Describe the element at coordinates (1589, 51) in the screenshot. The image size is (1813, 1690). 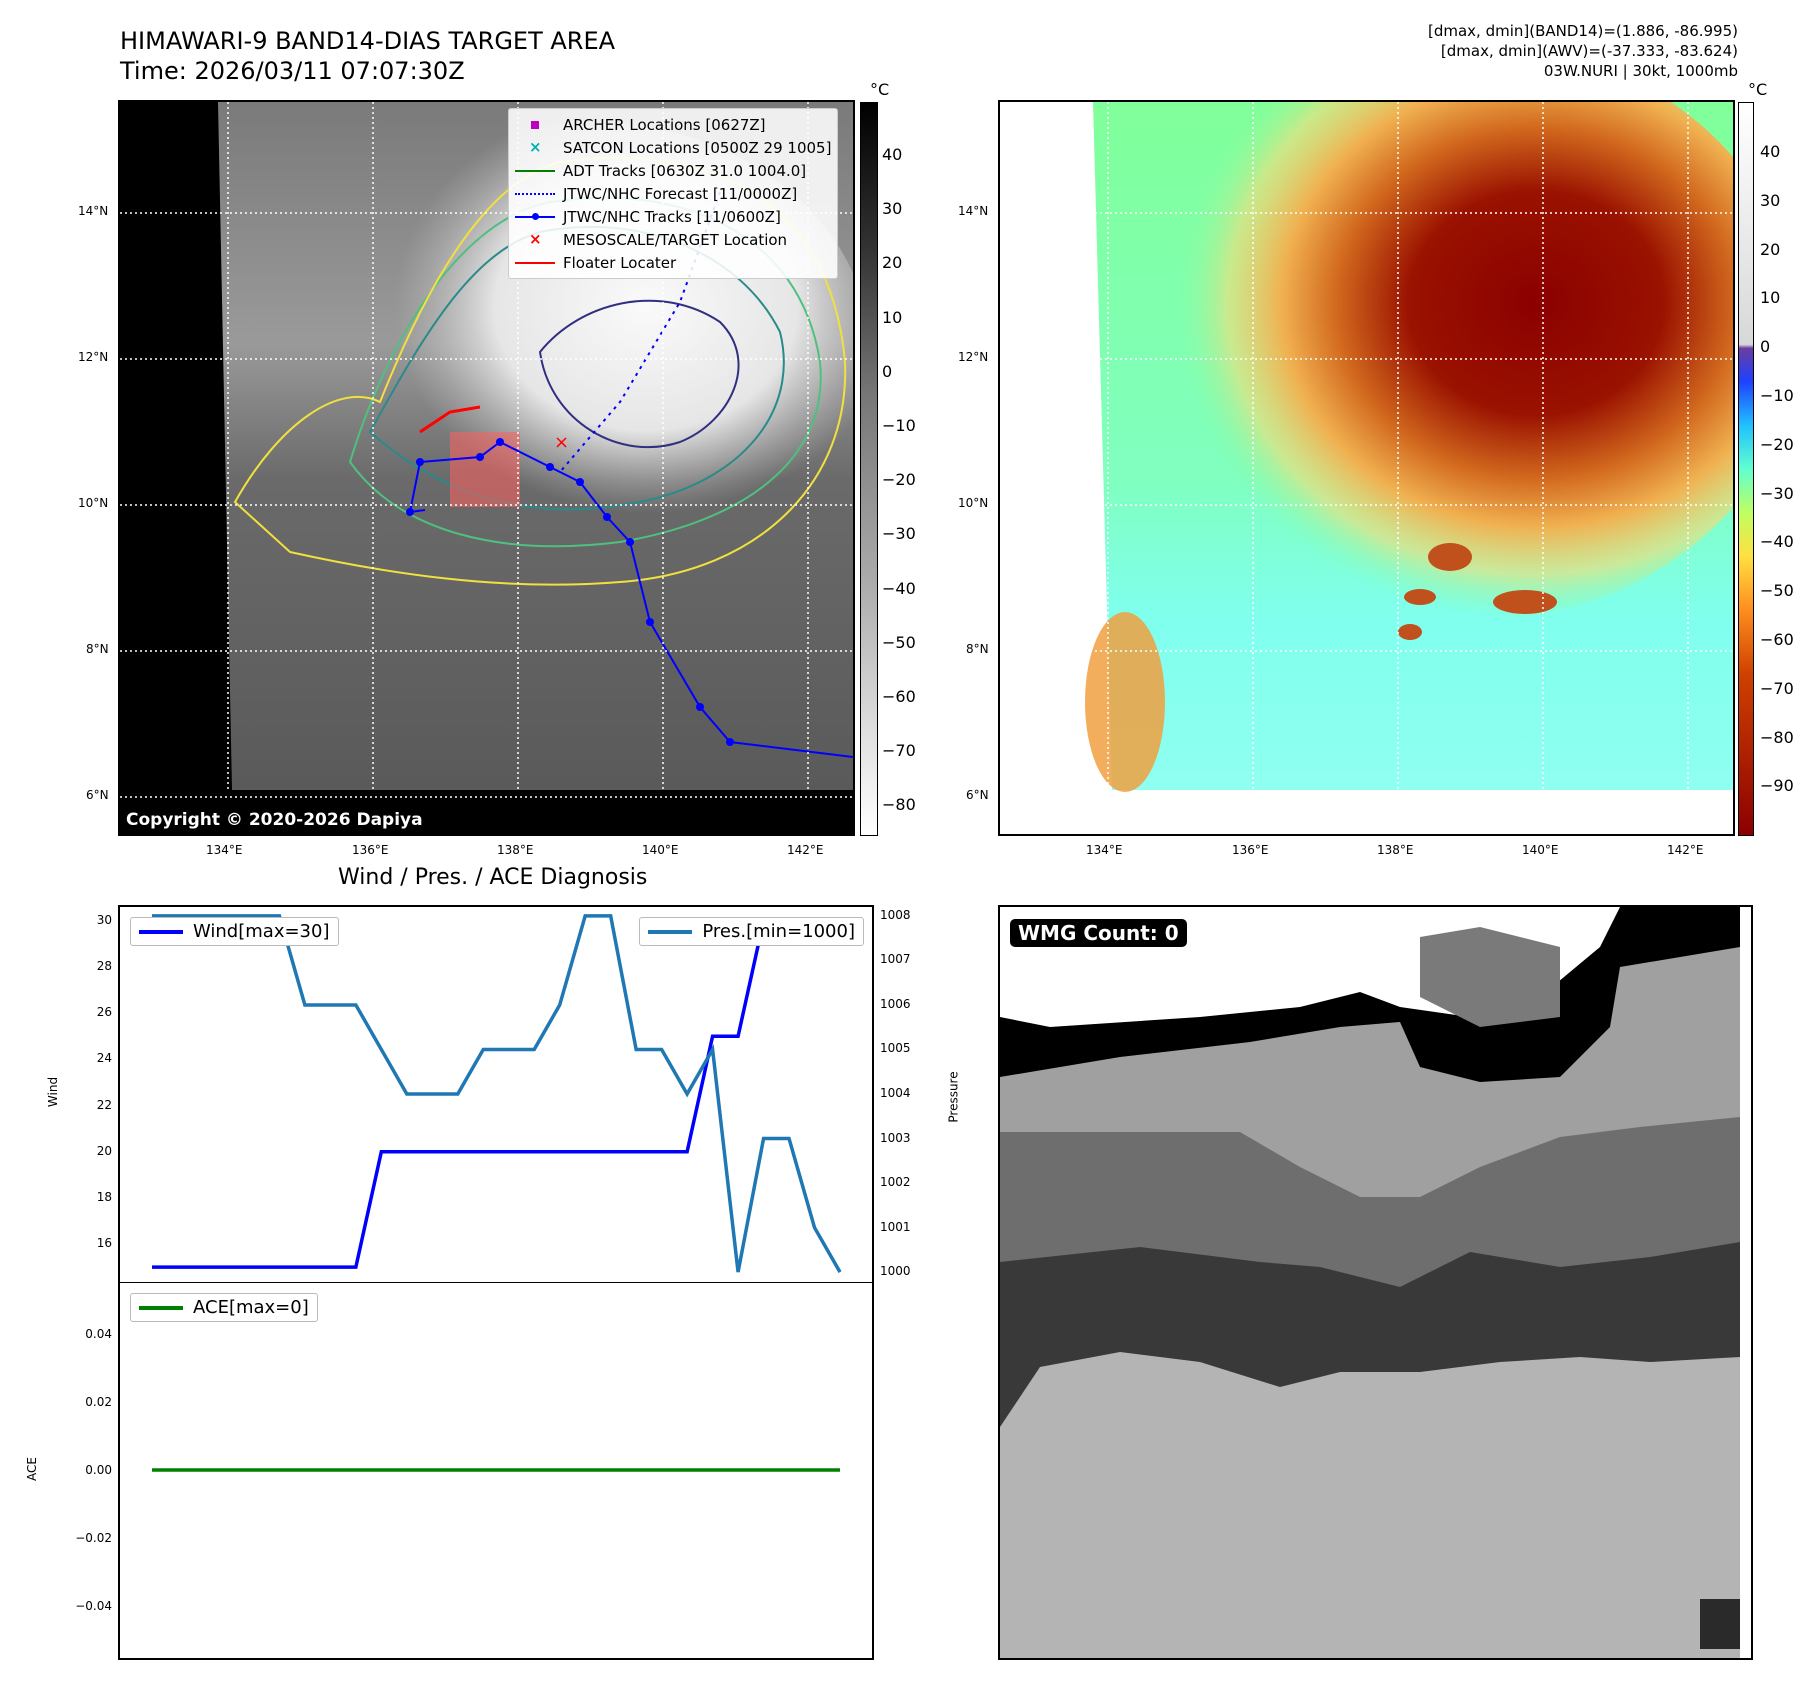
I see `dmax-awv-text: [dmax, dmin](AWV)=(-37.333, -83.624)` at that location.